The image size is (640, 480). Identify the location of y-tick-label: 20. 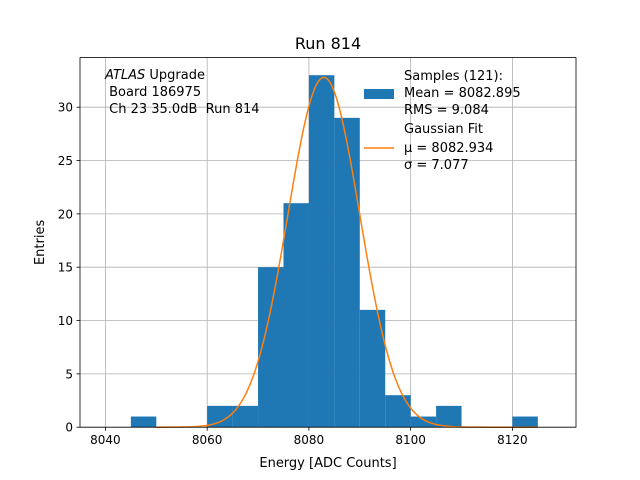
(65, 214).